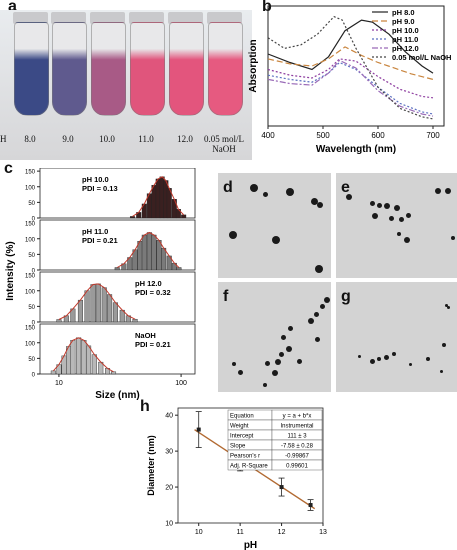  Describe the element at coordinates (405, 30) in the screenshot. I see `legend-label: pH 10.0` at that location.